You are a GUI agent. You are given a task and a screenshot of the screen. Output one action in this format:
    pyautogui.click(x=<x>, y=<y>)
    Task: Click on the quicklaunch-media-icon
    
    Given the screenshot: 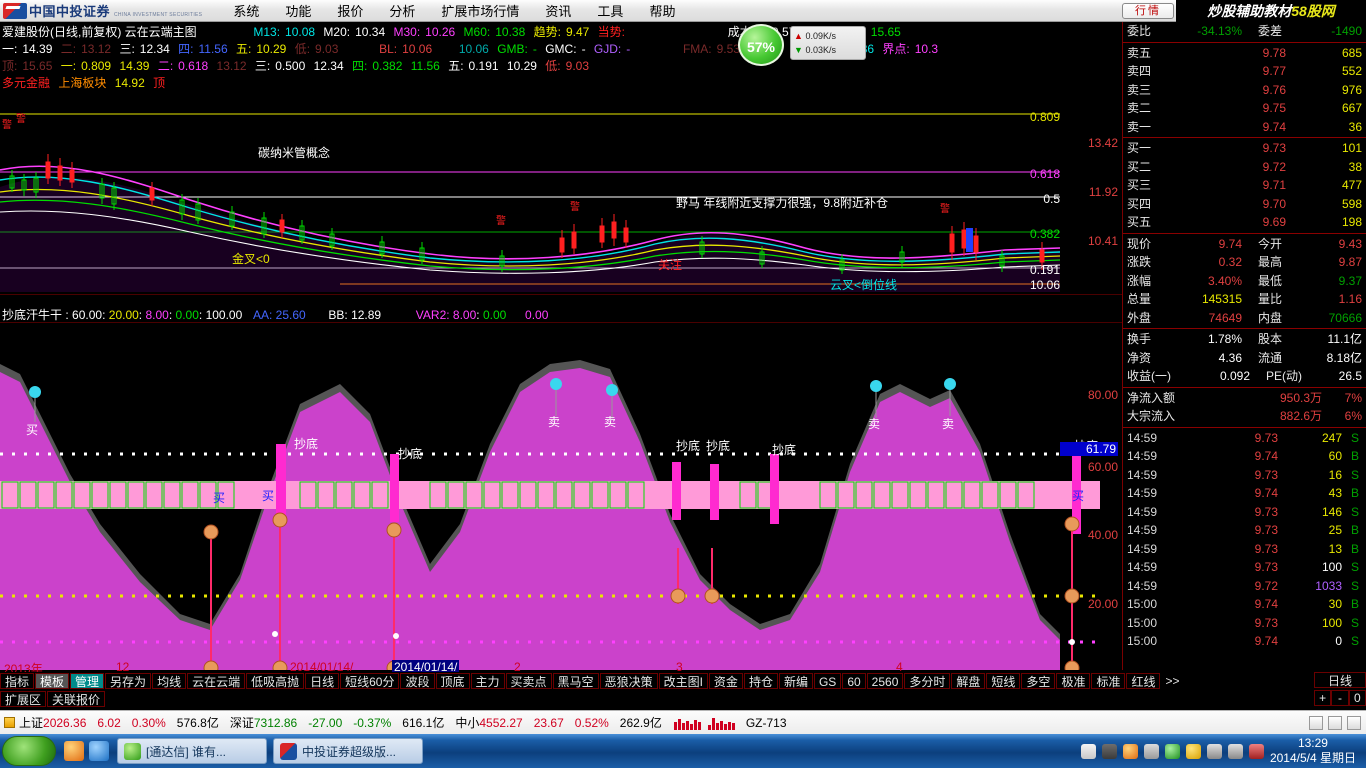 What is the action you would take?
    pyautogui.click(x=99, y=751)
    